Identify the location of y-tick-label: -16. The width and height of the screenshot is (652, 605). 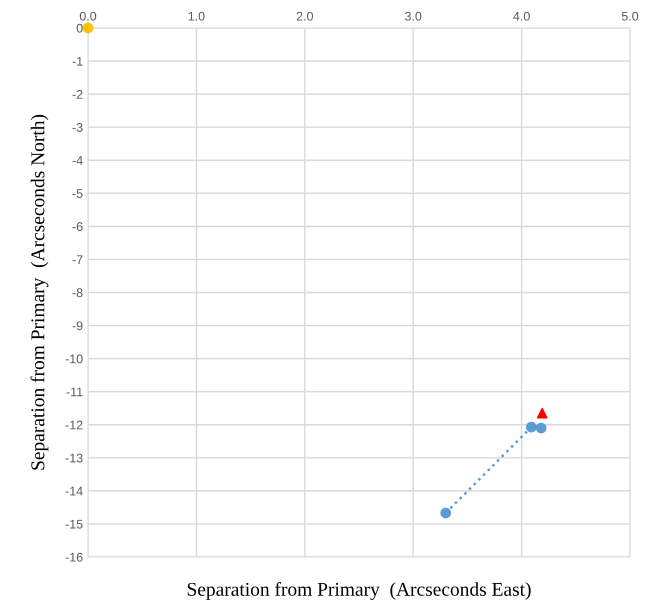
(74, 557).